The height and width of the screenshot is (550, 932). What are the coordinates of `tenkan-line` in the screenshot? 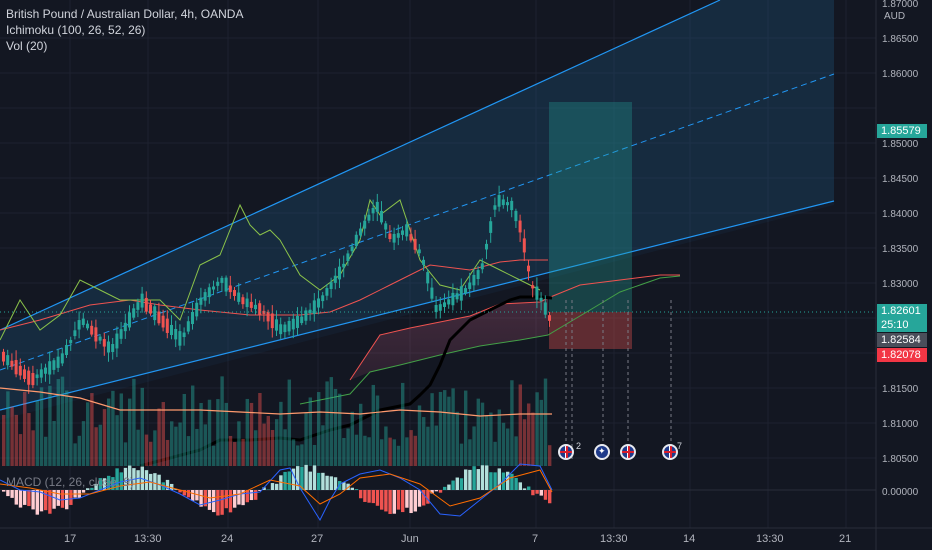 It's located at (346, 381).